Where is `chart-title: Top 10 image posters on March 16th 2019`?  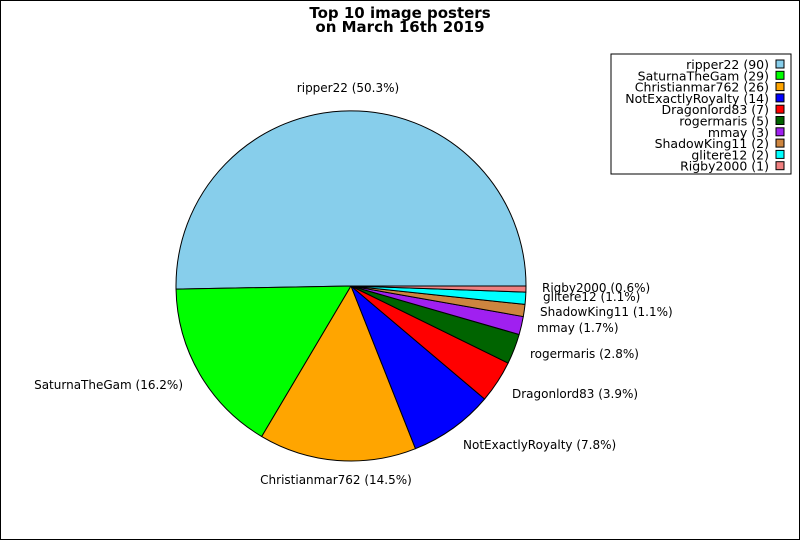 chart-title: Top 10 image posters on March 16th 2019 is located at coordinates (399, 20).